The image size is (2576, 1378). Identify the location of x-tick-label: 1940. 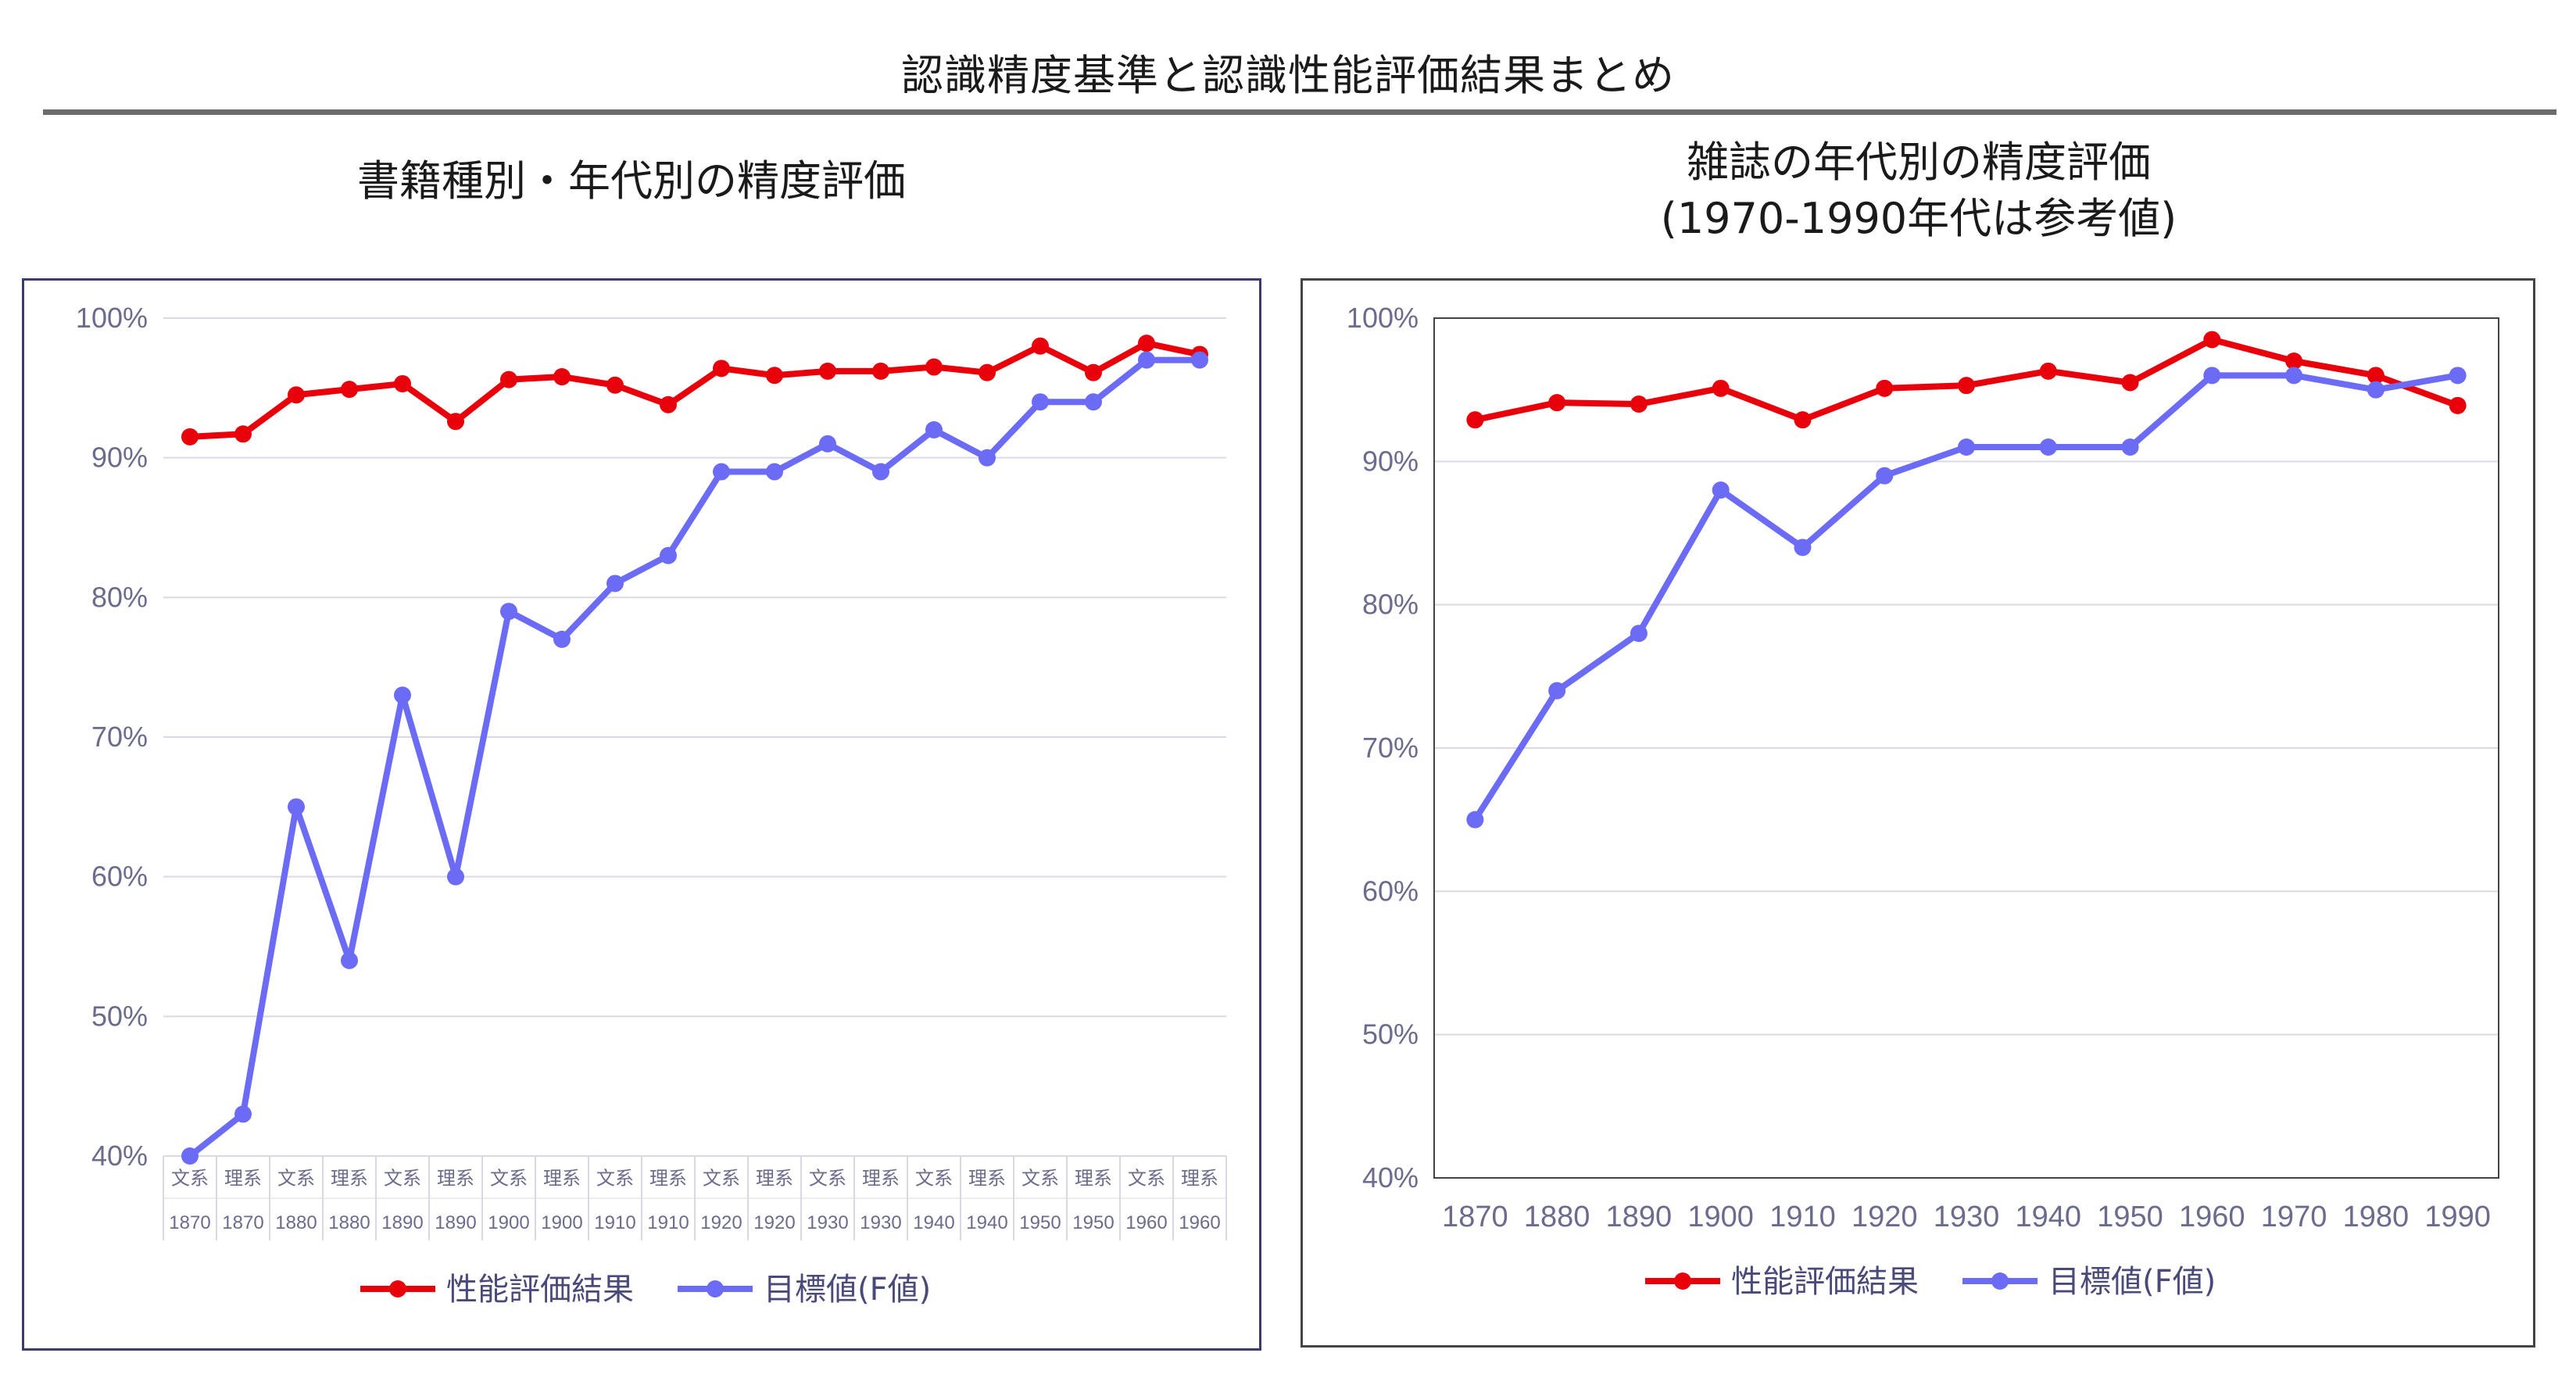
(2048, 1217).